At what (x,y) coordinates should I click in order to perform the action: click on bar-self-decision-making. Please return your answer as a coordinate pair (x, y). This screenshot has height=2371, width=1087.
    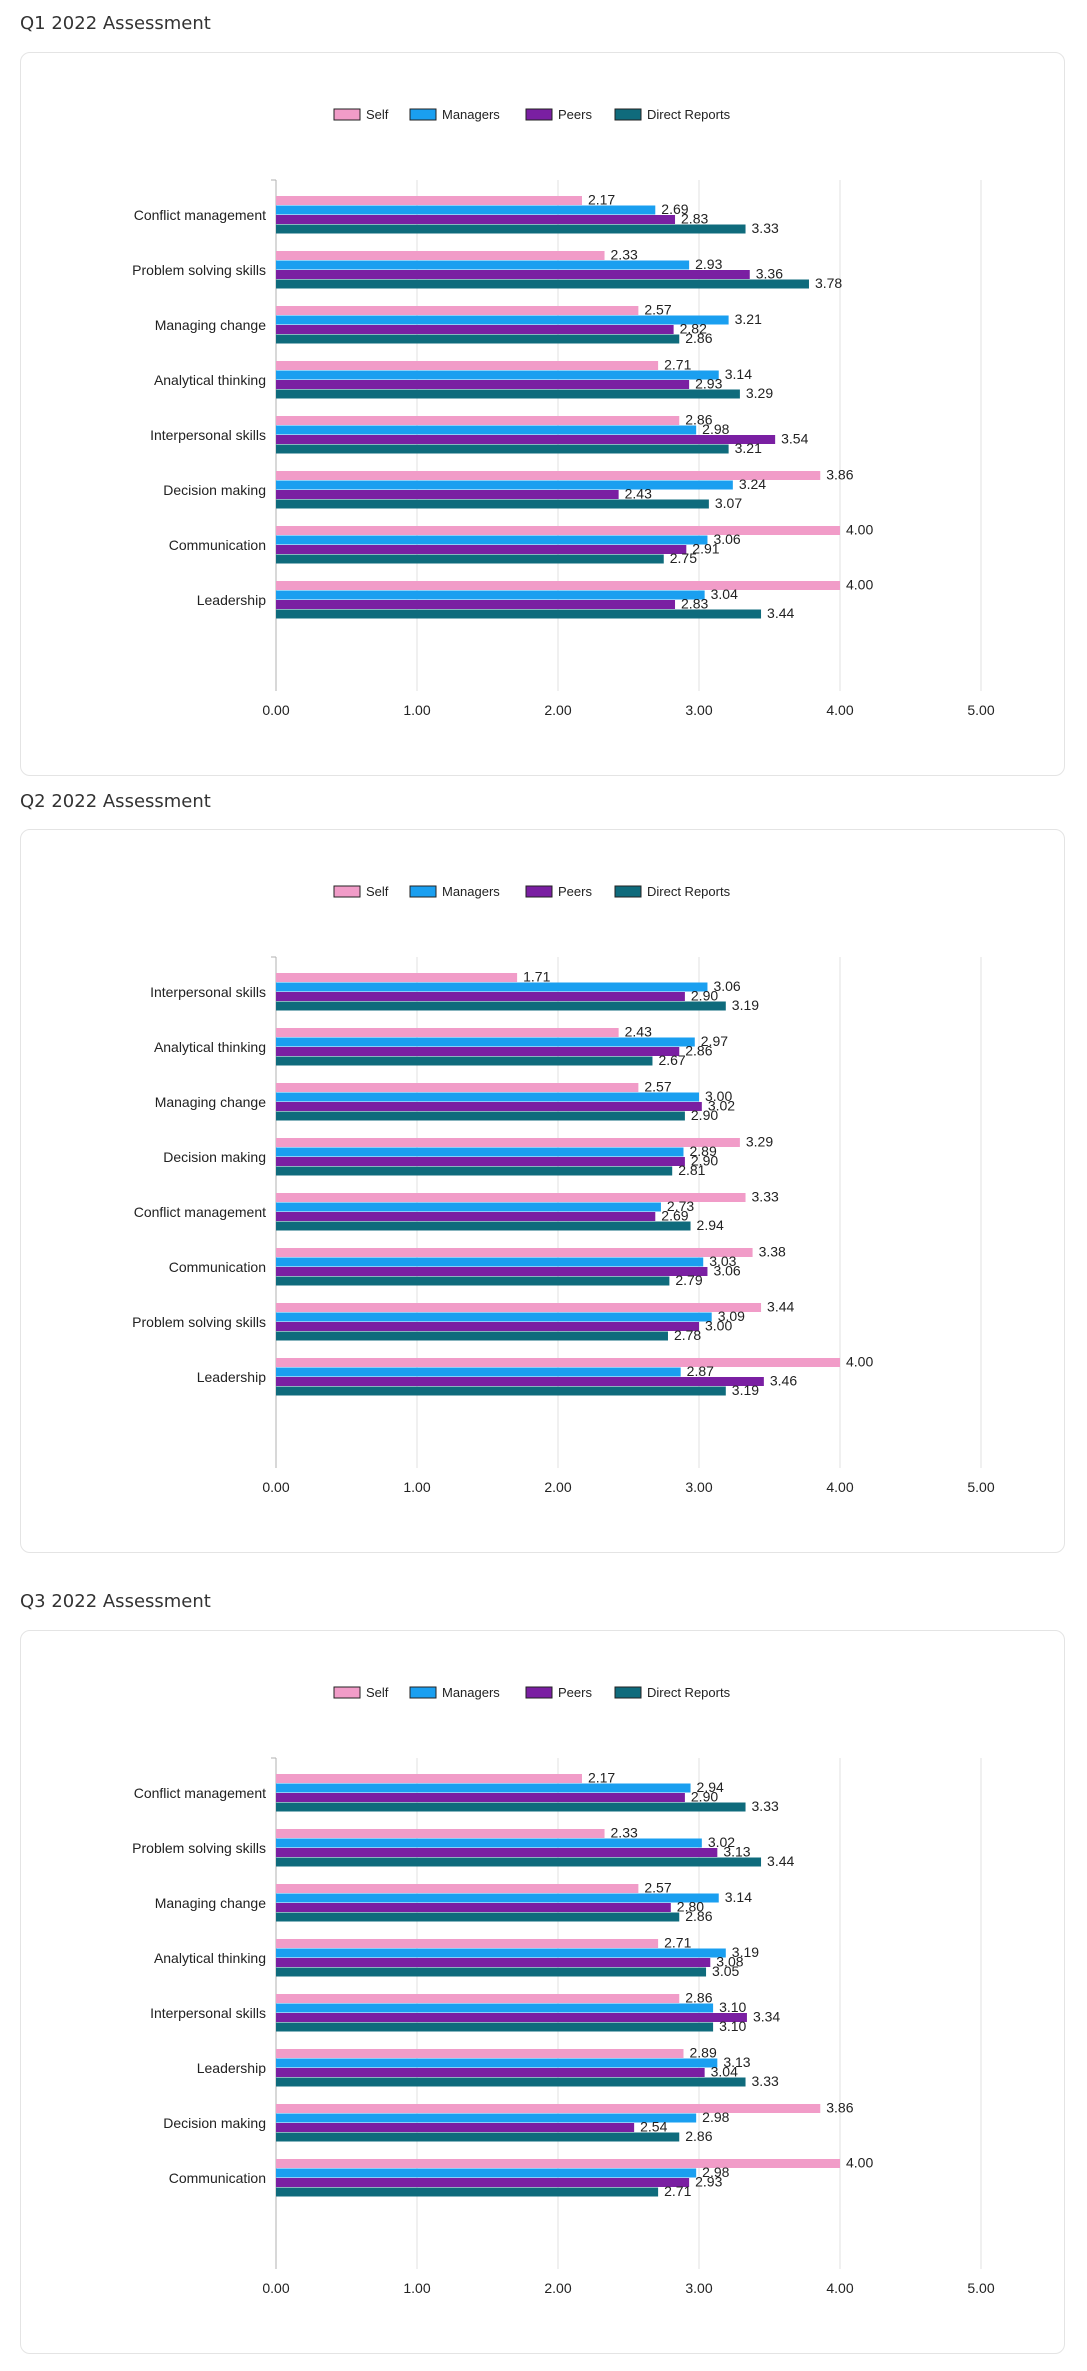
    Looking at the image, I should click on (508, 1142).